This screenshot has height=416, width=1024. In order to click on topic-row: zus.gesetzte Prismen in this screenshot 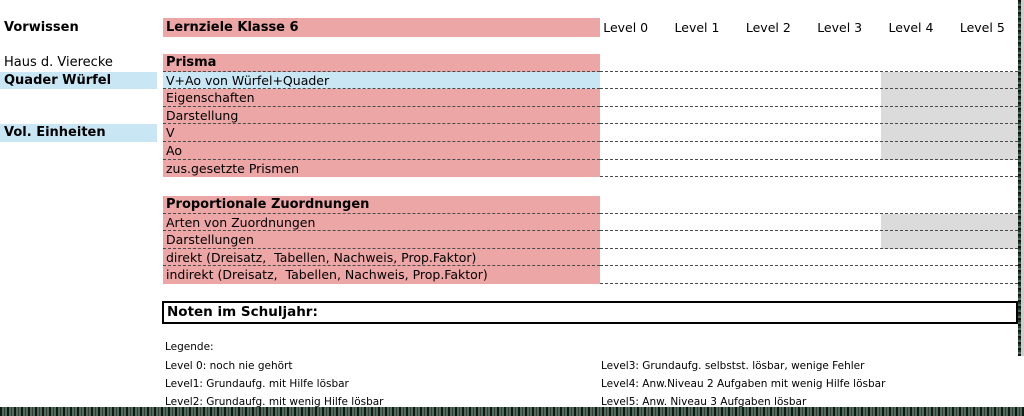, I will do `click(512, 168)`.